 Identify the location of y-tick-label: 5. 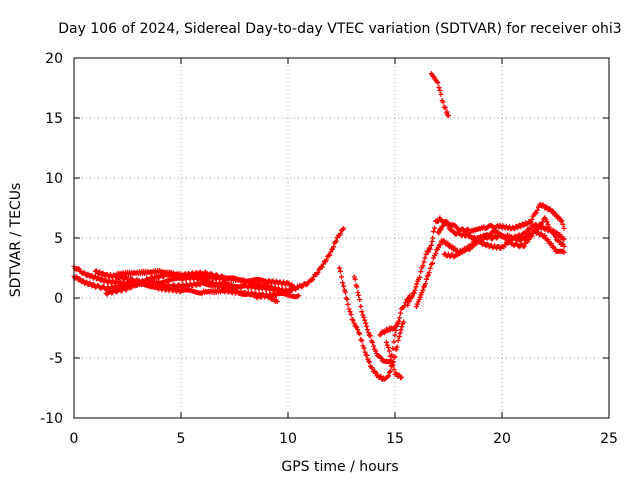
(58, 239).